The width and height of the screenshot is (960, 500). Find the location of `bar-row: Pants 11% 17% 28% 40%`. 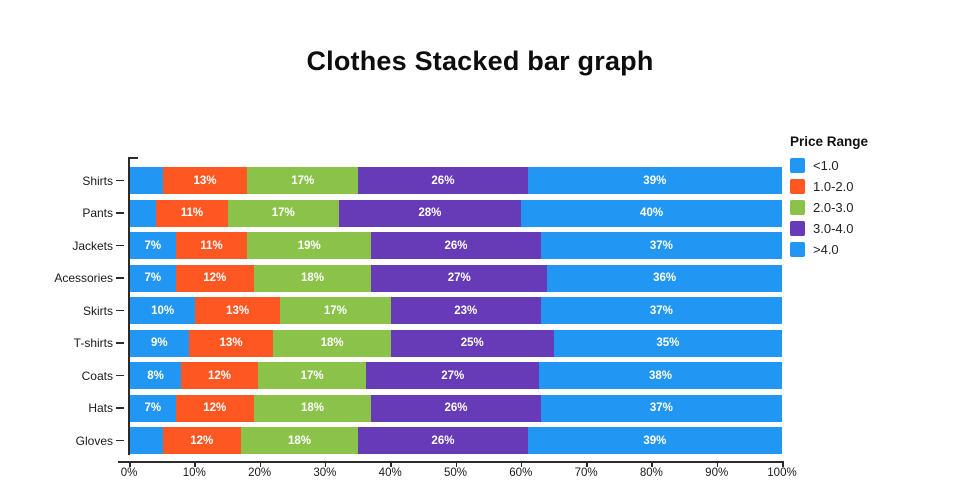

bar-row: Pants 11% 17% 28% 40% is located at coordinates (480, 213).